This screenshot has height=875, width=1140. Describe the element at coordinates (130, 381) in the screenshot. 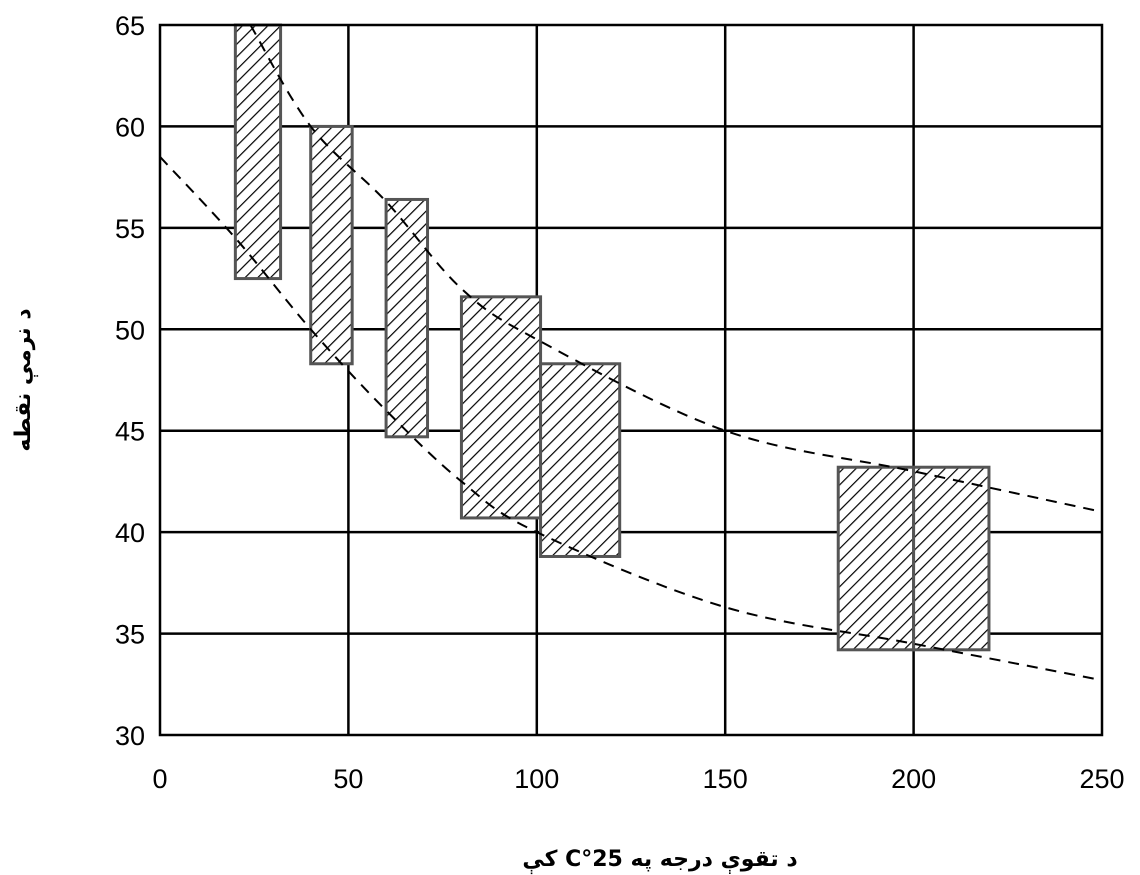

I see `y-axis-ticks: 30 35 40 45 50 55 60 65` at that location.